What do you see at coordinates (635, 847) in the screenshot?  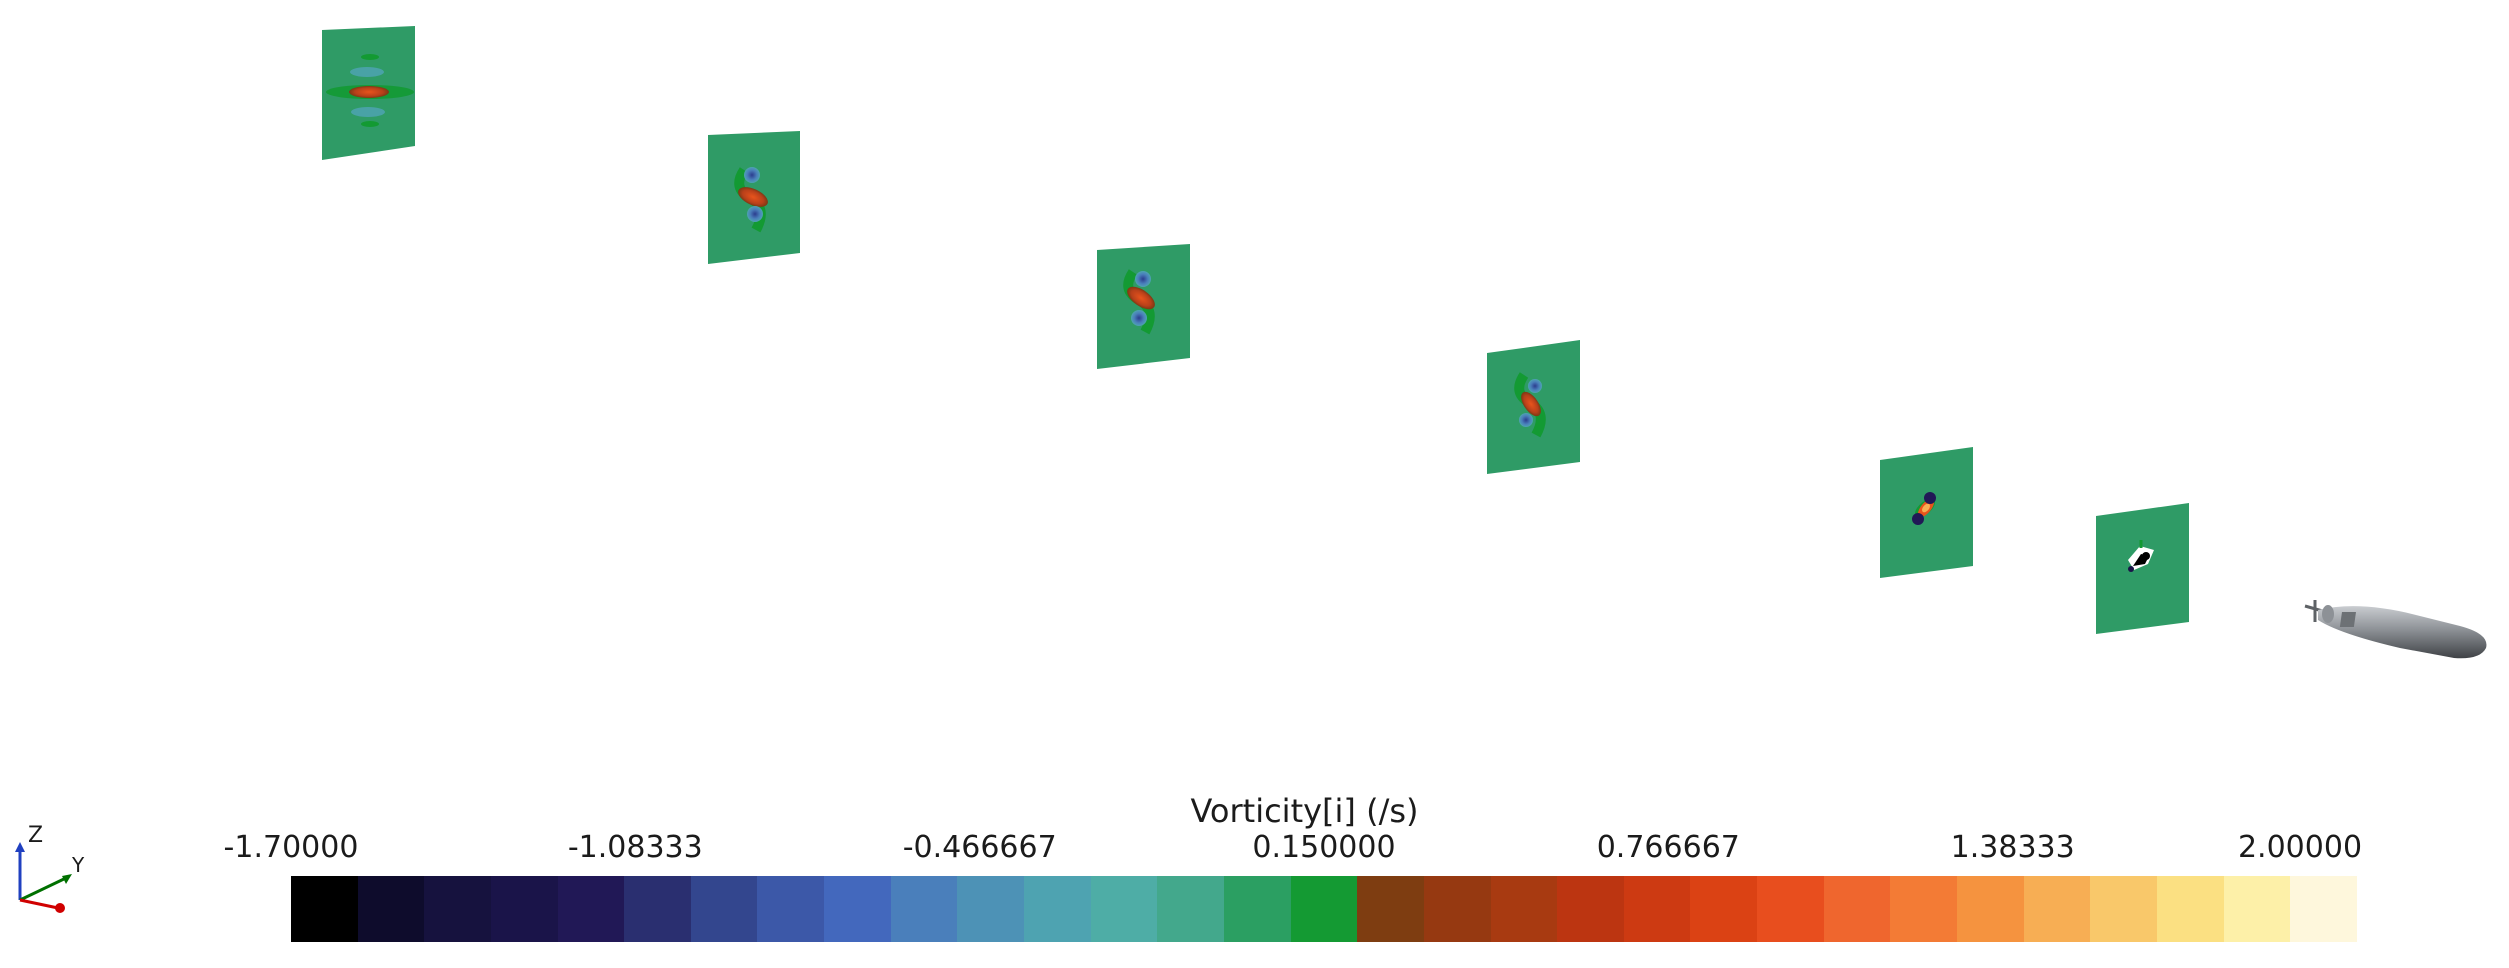 I see `tick-label-1: -1.08333` at bounding box center [635, 847].